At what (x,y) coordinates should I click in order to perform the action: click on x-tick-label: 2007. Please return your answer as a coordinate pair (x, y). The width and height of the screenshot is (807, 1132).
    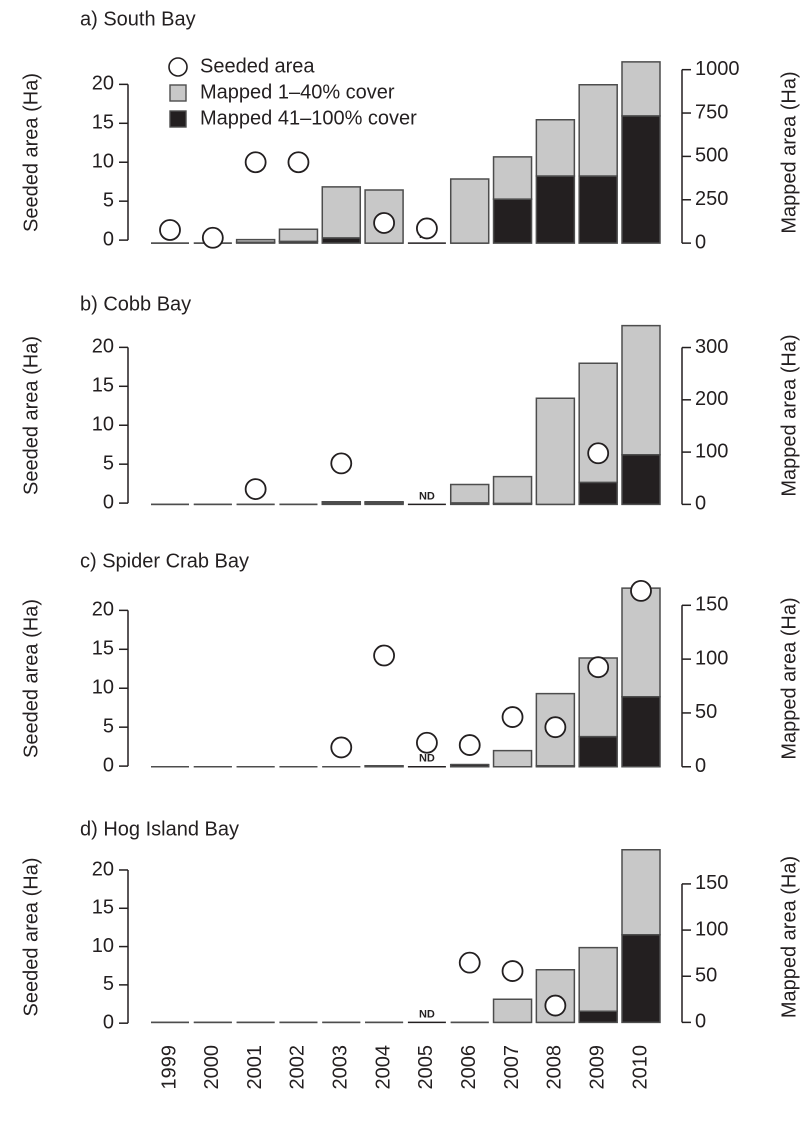
    Looking at the image, I should click on (512, 1067).